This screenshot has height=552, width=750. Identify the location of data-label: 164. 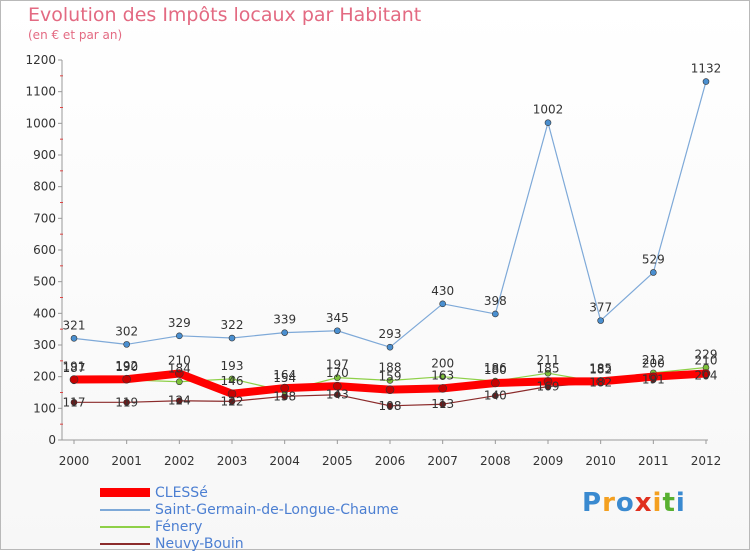
(284, 375).